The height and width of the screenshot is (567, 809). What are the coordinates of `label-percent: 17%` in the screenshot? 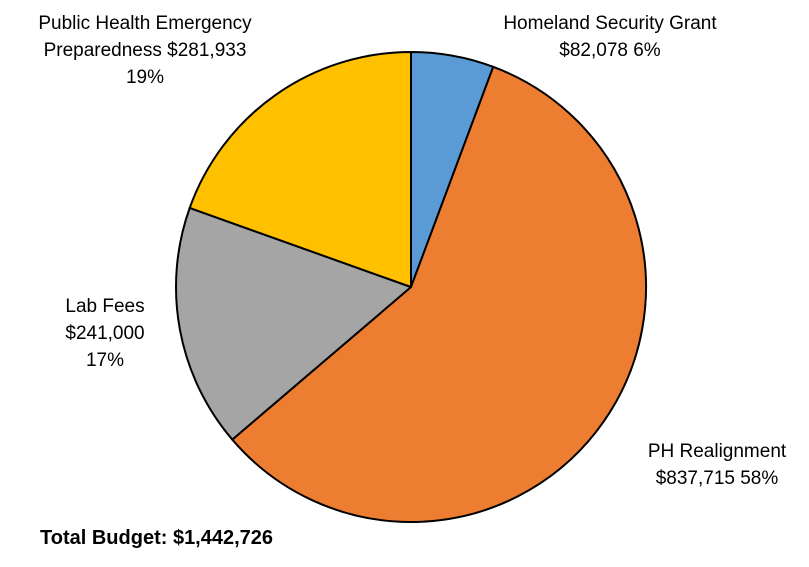 It's located at (105, 360).